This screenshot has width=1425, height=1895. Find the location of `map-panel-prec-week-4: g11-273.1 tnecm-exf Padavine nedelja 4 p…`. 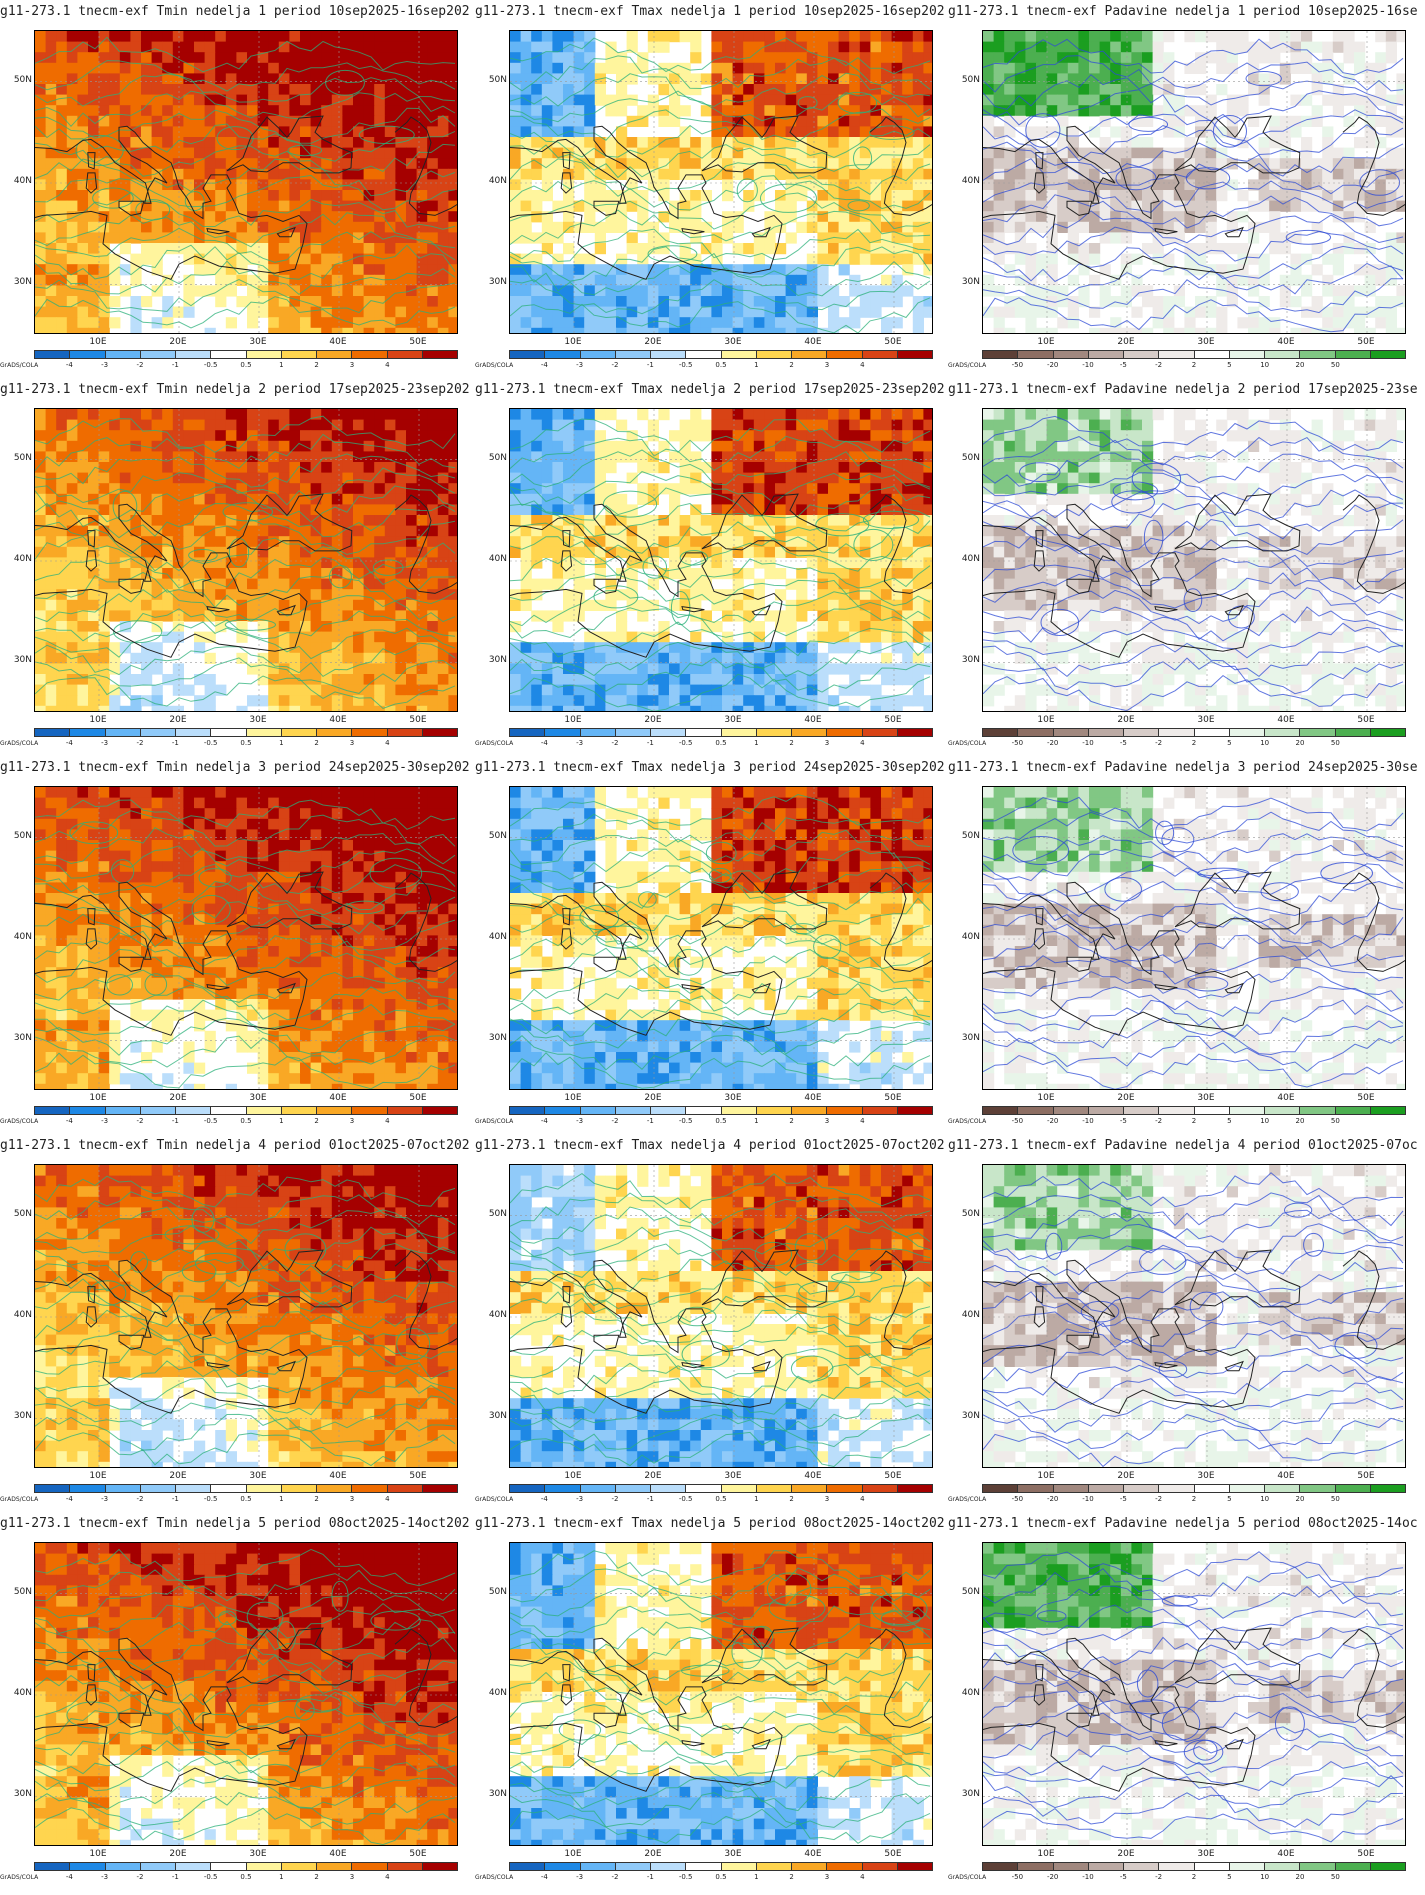

map-panel-prec-week-4: g11-273.1 tnecm-exf Padavine nedelja 4 p… is located at coordinates (1183, 1323).